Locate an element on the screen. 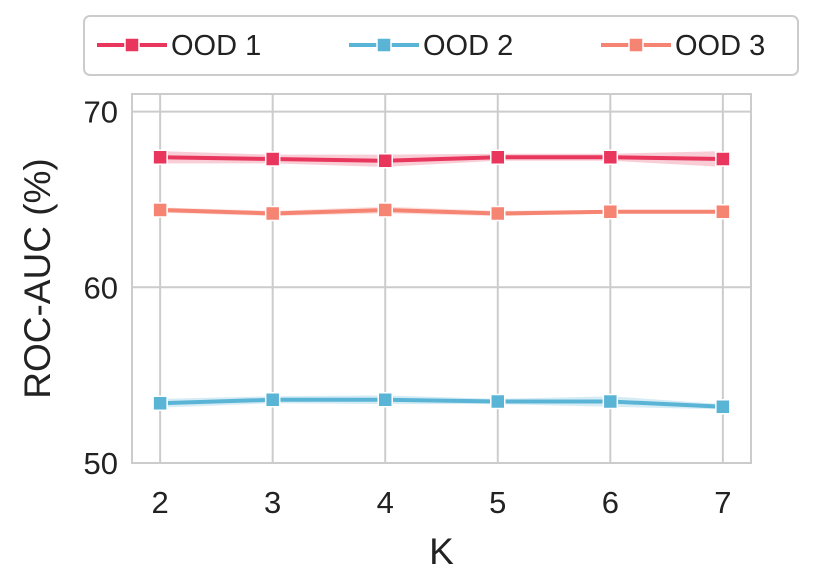  y-axis-label: ROC-AUC (%) is located at coordinates (37, 278).